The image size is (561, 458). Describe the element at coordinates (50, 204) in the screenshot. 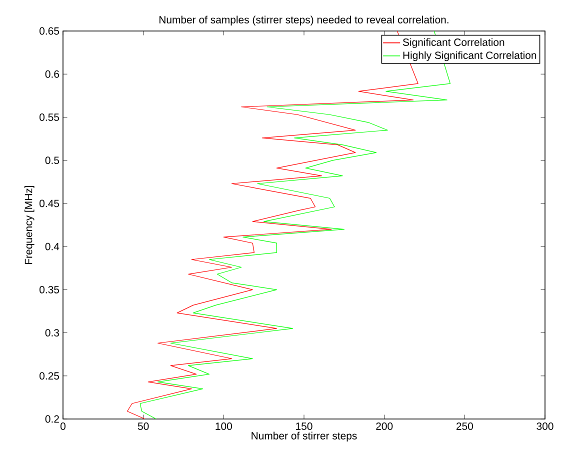

I see `y-tick-label: 0.45` at that location.